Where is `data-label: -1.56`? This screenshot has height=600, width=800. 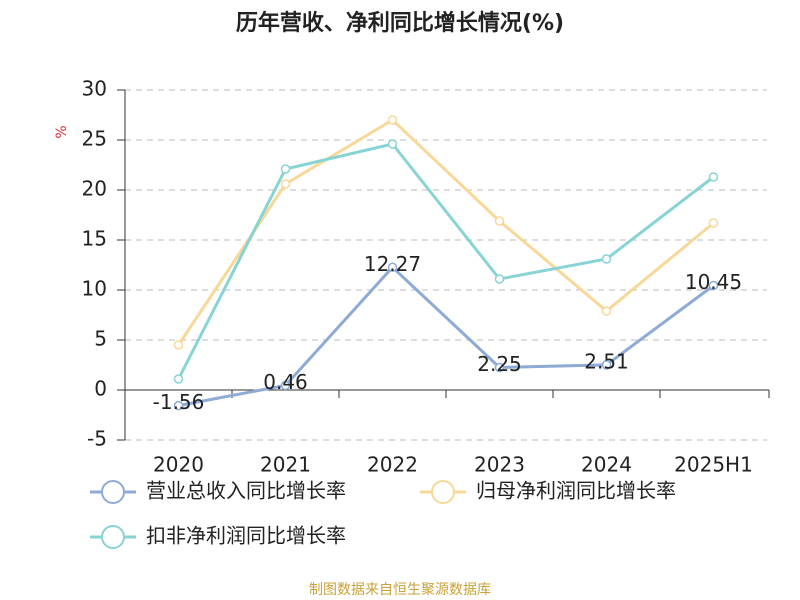
data-label: -1.56 is located at coordinates (179, 402).